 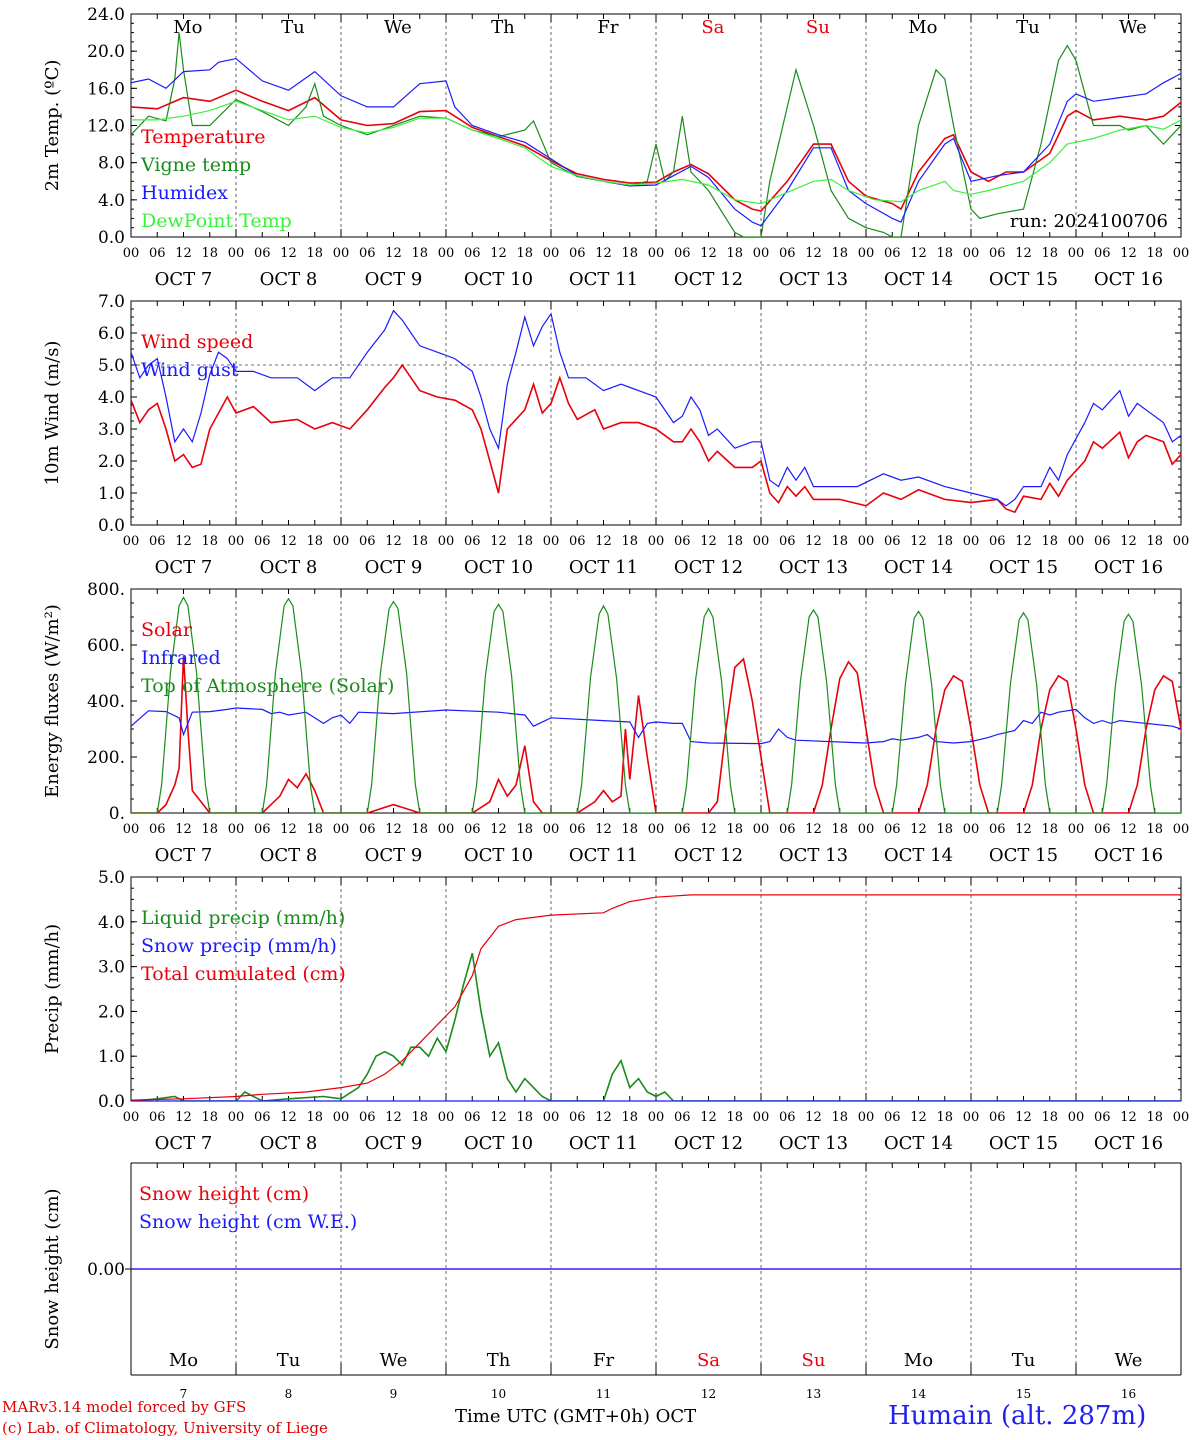 I want to click on x-date-label: OCT 11, so click(x=603, y=279).